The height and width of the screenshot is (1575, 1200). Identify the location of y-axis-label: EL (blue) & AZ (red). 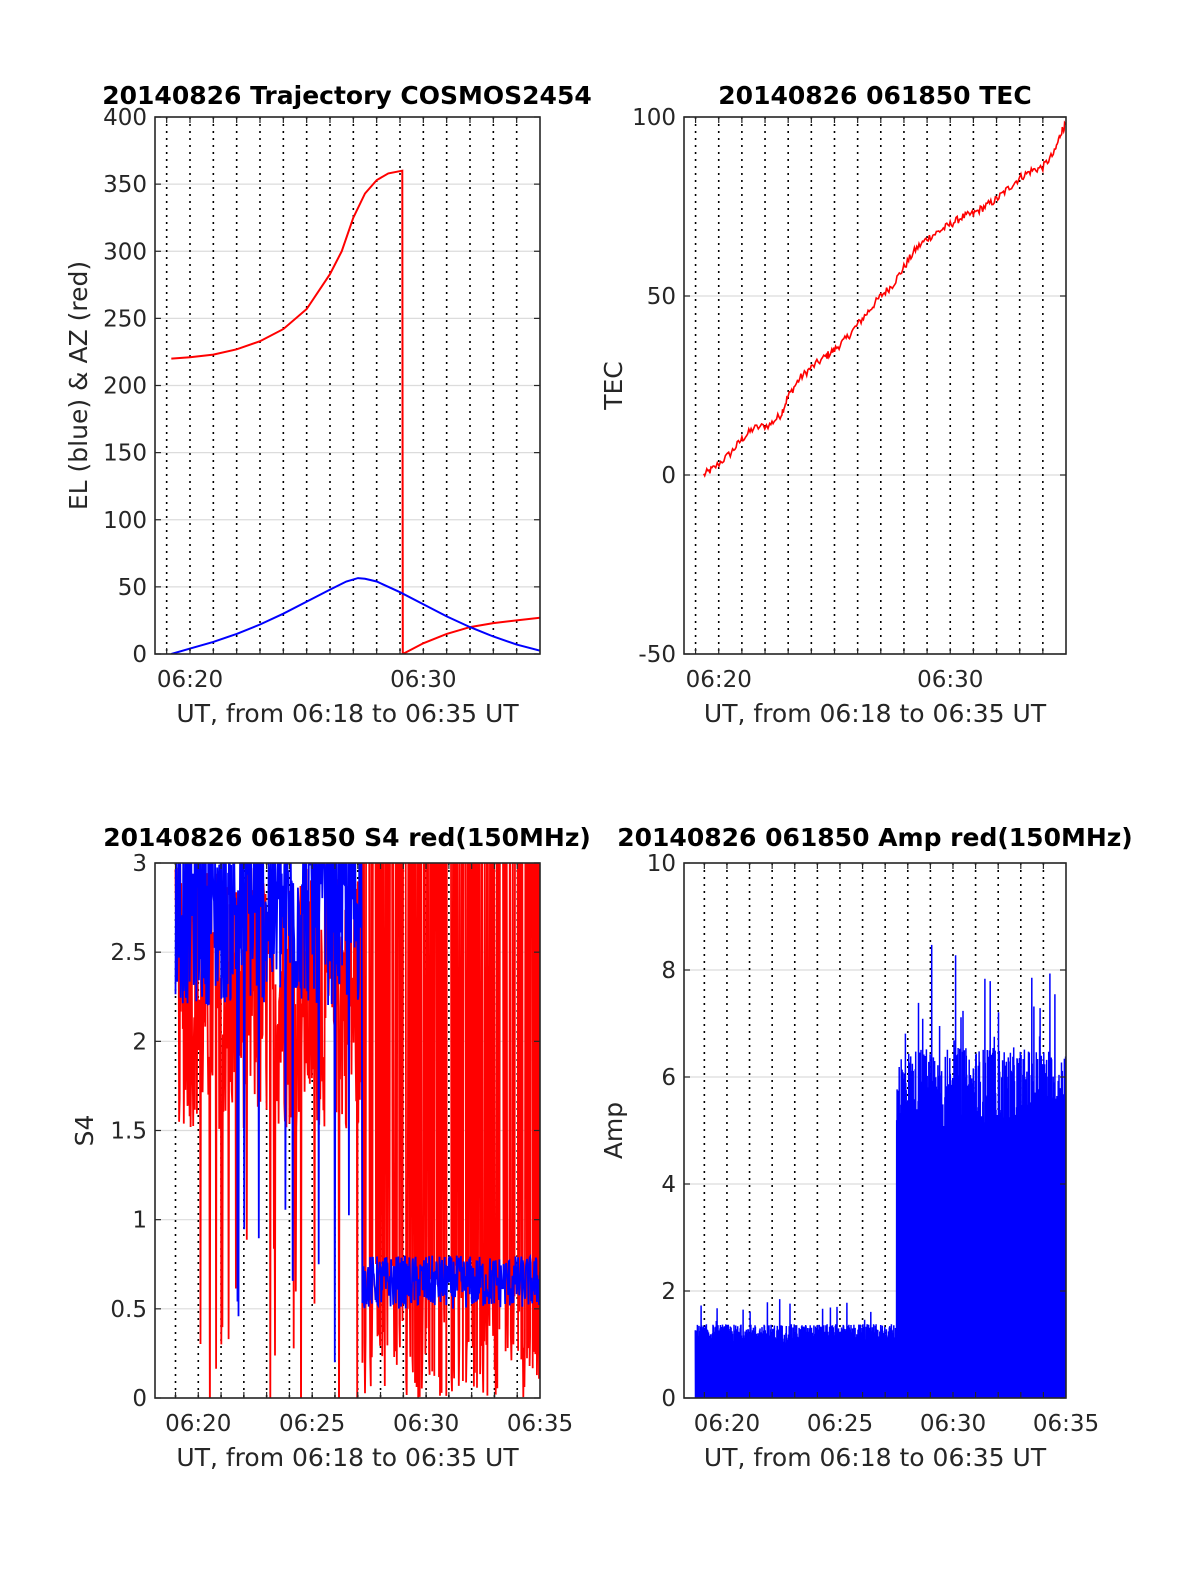
(78, 385).